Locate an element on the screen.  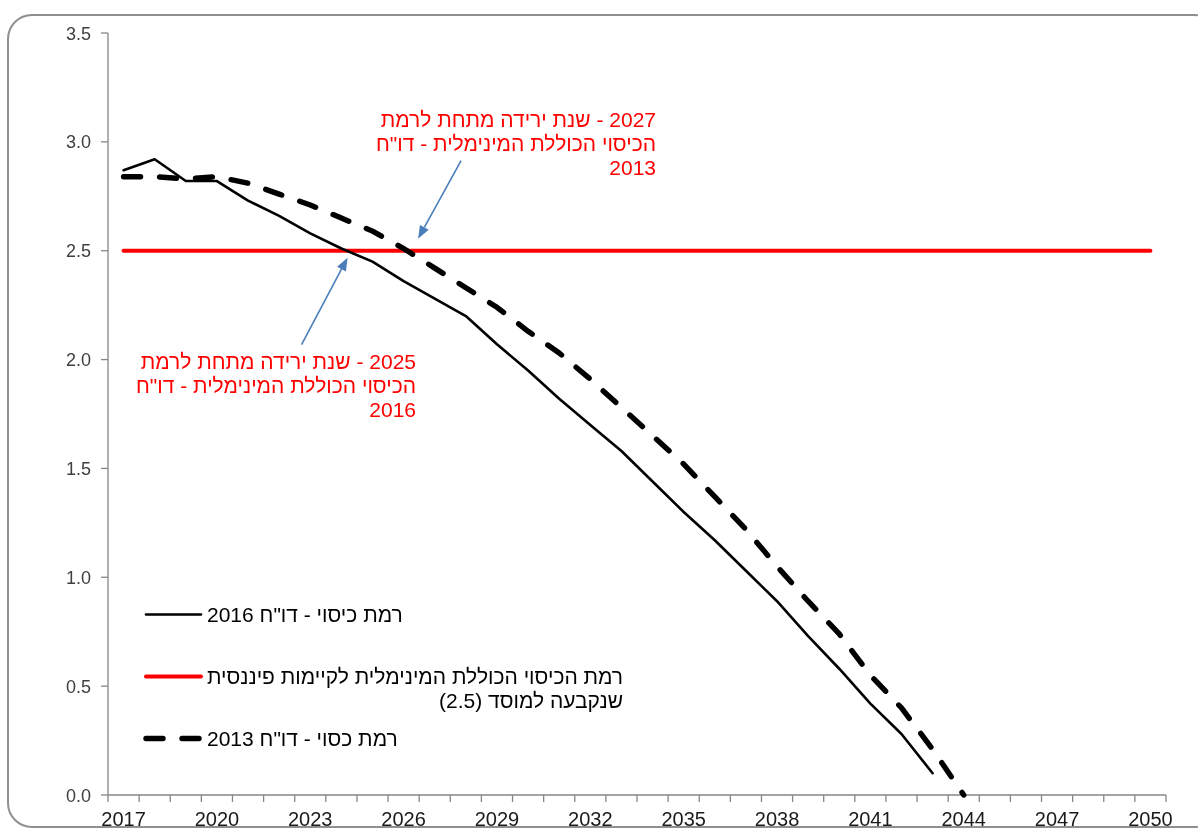
y-tick-label: 2.5 is located at coordinates (78, 251).